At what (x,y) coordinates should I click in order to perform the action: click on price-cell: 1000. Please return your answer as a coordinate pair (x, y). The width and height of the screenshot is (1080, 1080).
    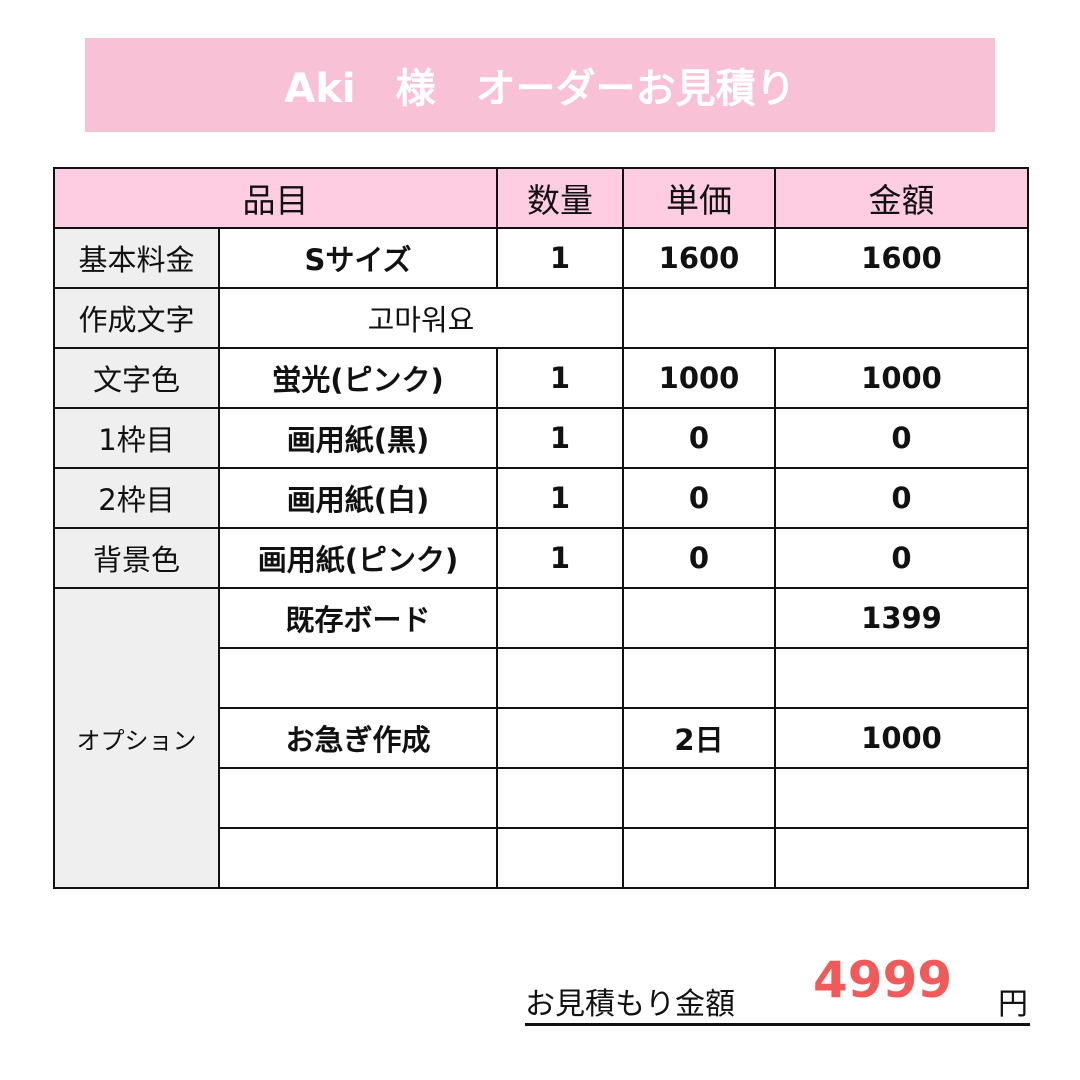
    Looking at the image, I should click on (699, 378).